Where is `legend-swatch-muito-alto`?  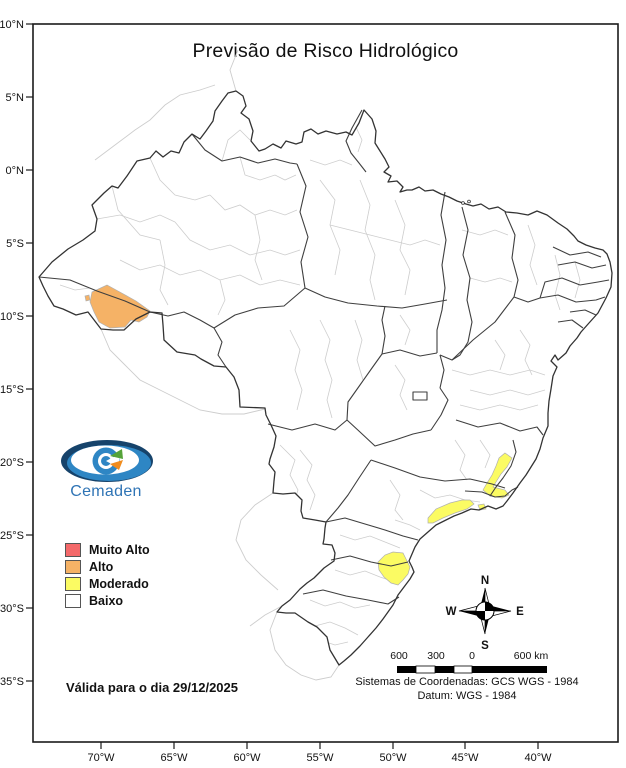
legend-swatch-muito-alto is located at coordinates (73, 550).